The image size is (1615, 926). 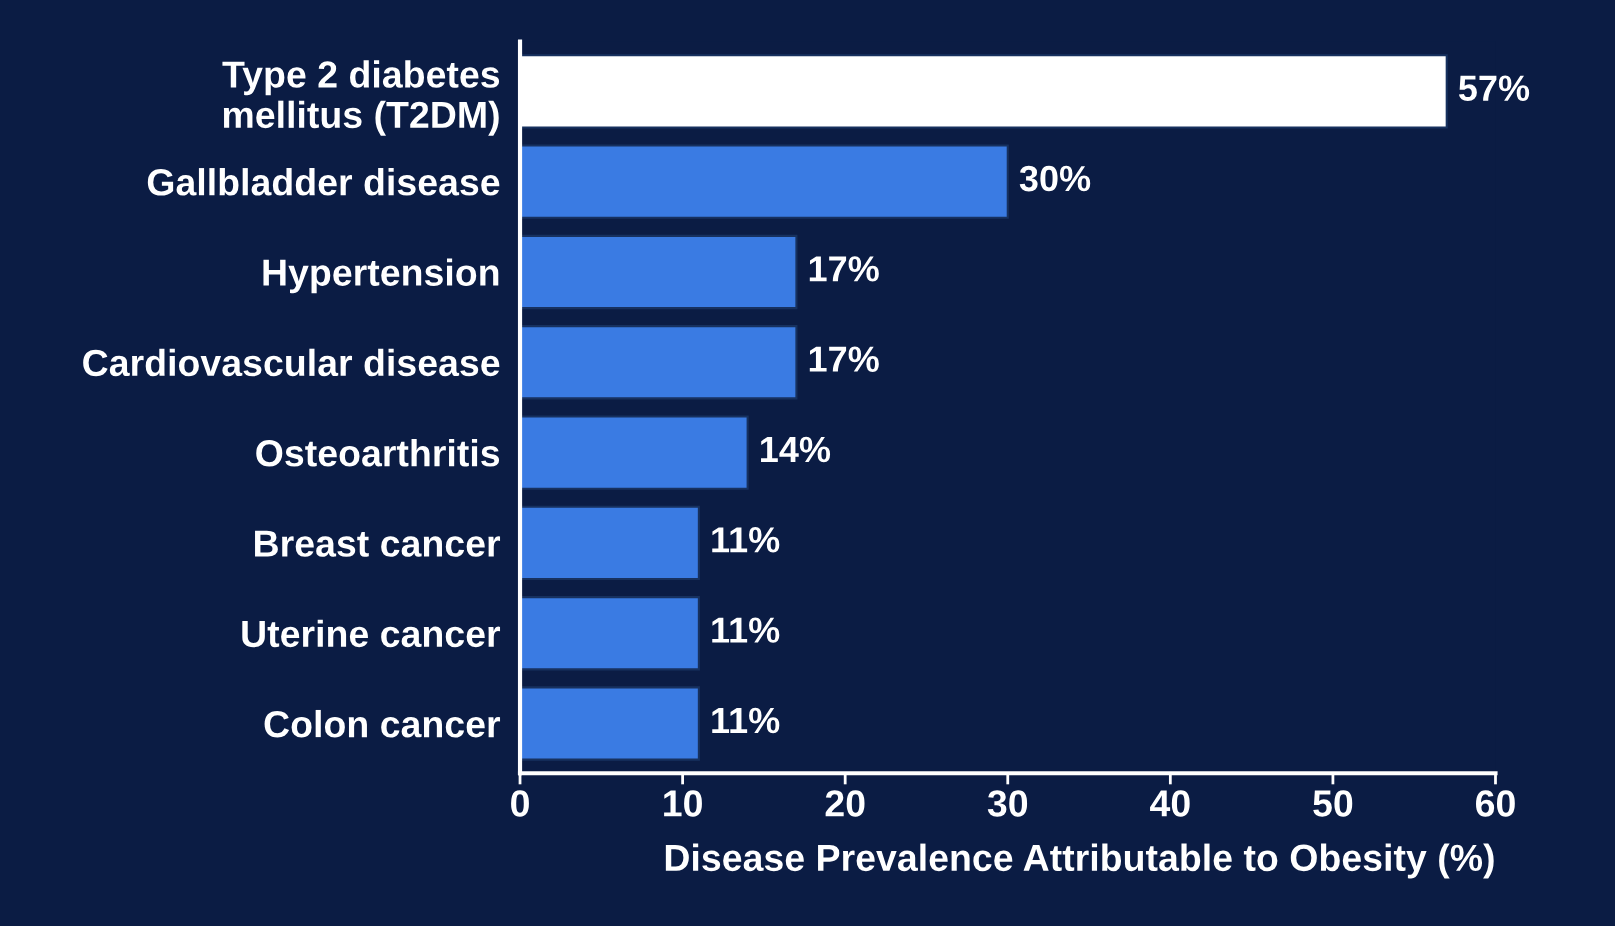 I want to click on y-tick-label: Hypertension, so click(x=381, y=276).